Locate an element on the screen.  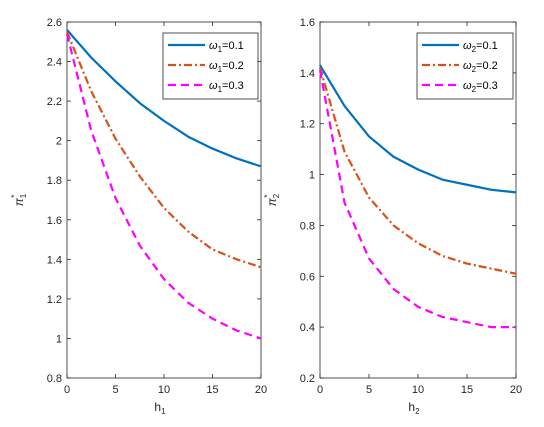
legend-label: ω1=0.2 is located at coordinates (226, 67).